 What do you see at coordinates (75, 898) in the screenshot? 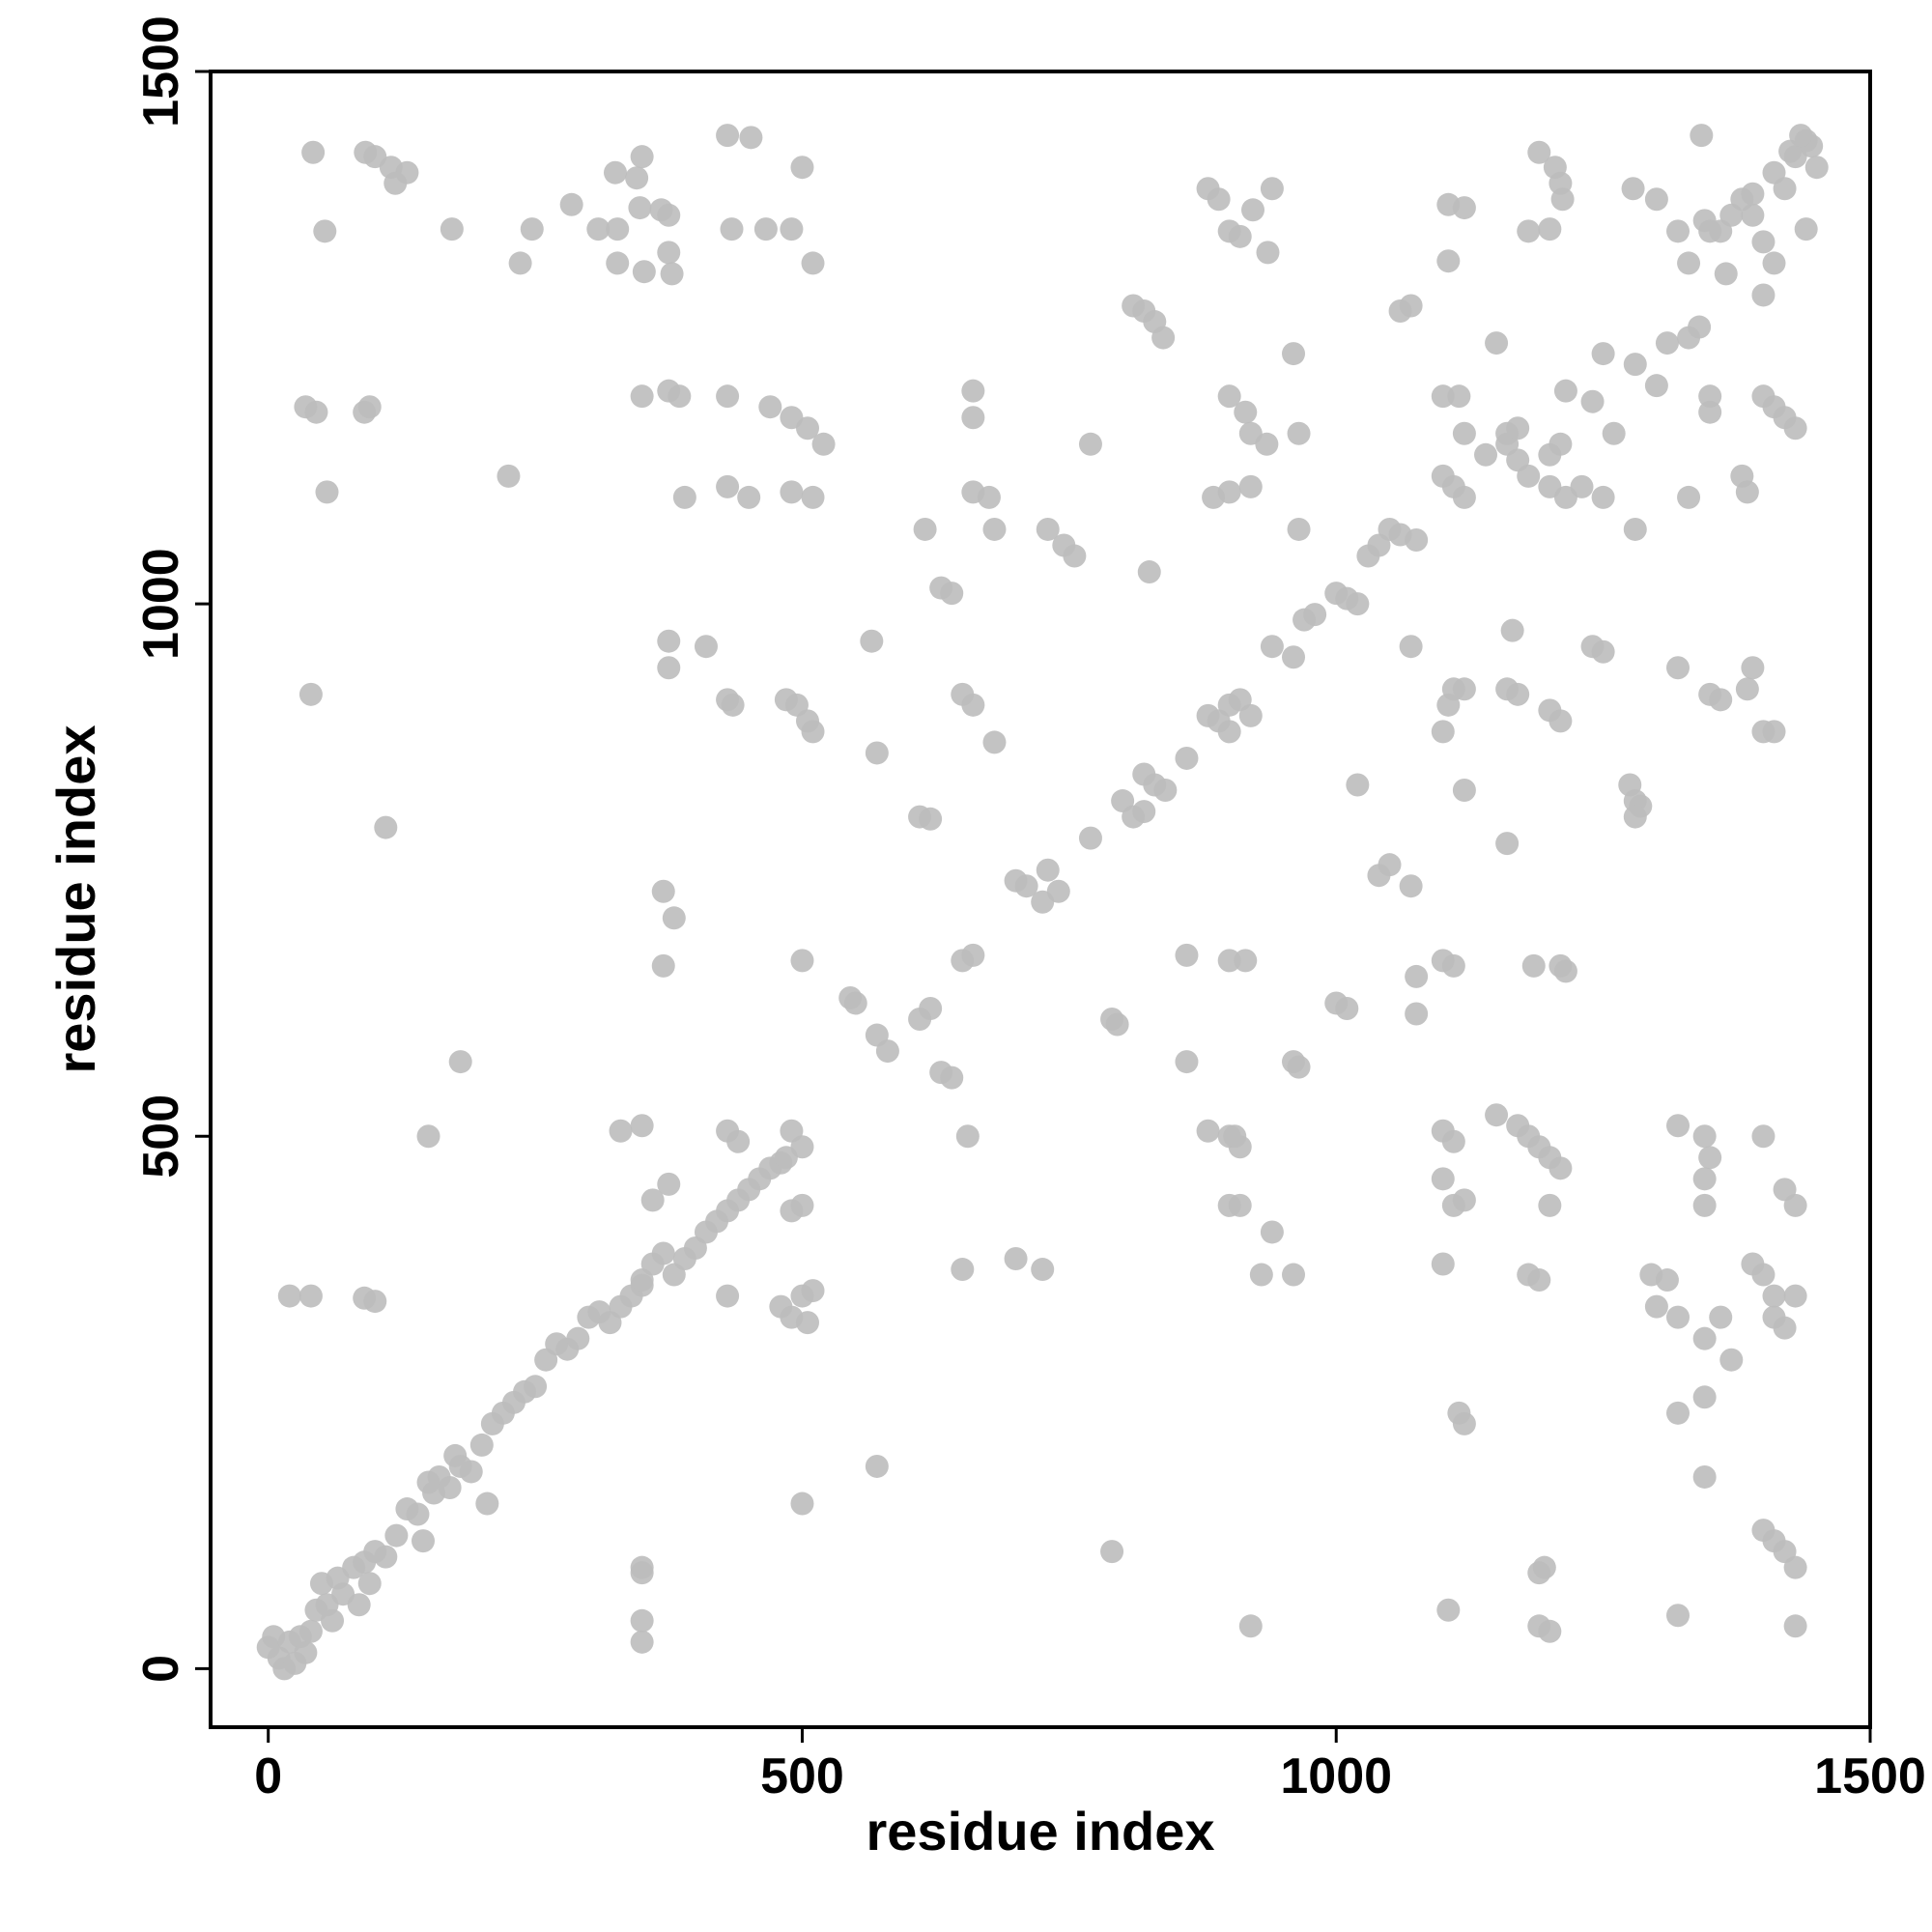
I see `y-axis-title: residue index` at bounding box center [75, 898].